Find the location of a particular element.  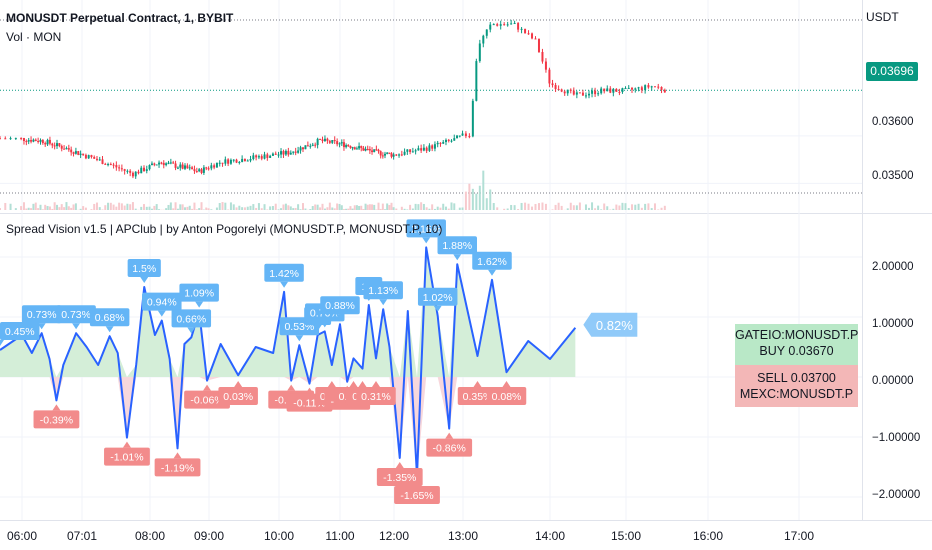

symbol-title: MONUSDT Perpetual Contract, 1, BYBIT is located at coordinates (120, 18).